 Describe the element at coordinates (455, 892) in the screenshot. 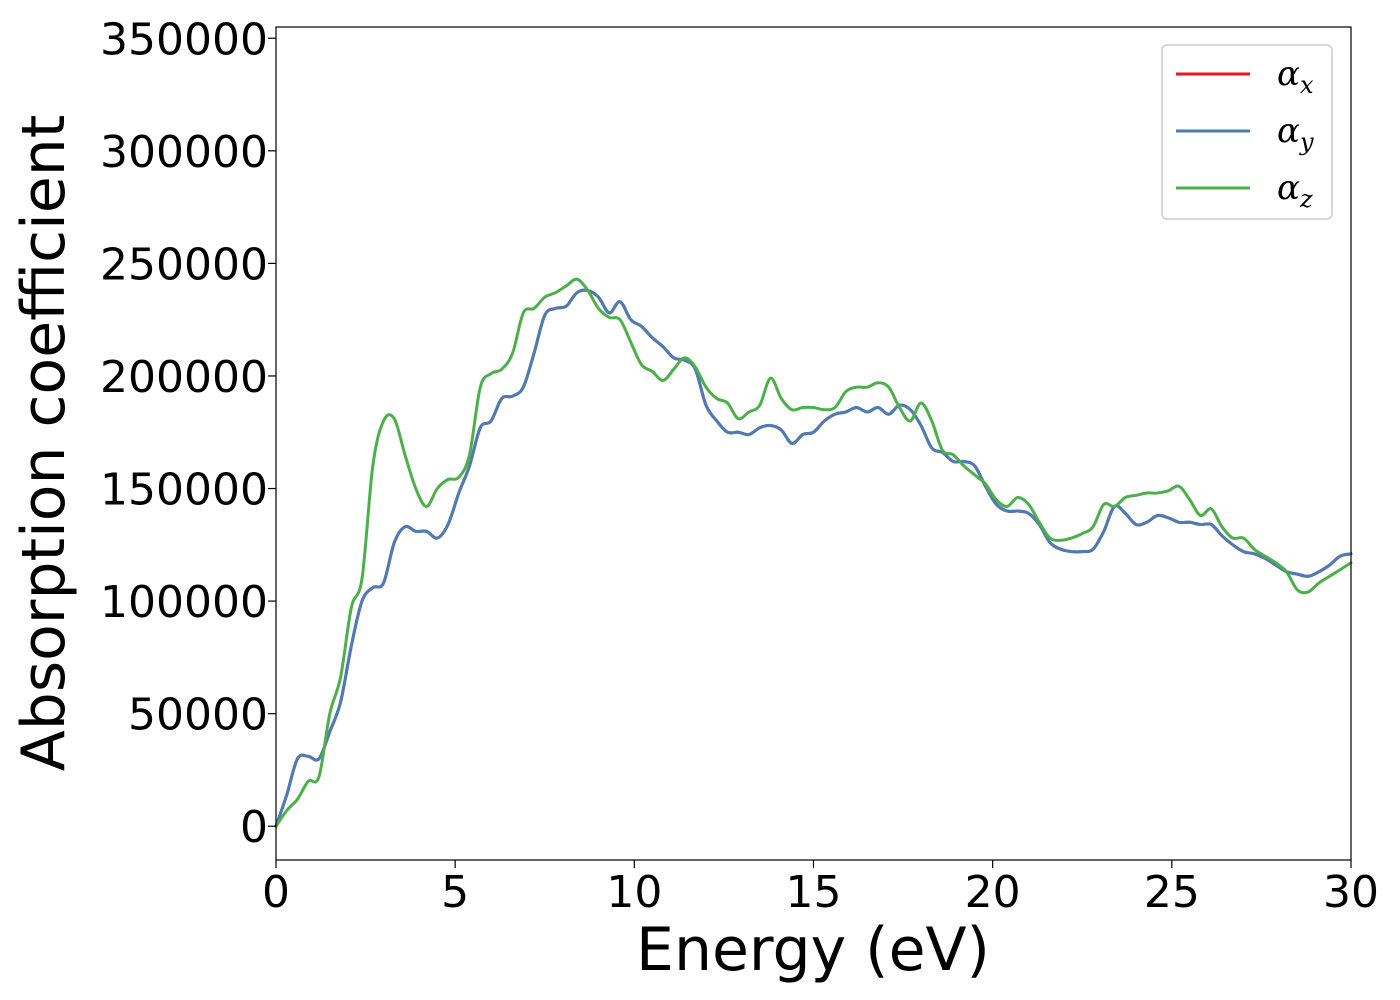

I see `x-tick-label: 5` at that location.